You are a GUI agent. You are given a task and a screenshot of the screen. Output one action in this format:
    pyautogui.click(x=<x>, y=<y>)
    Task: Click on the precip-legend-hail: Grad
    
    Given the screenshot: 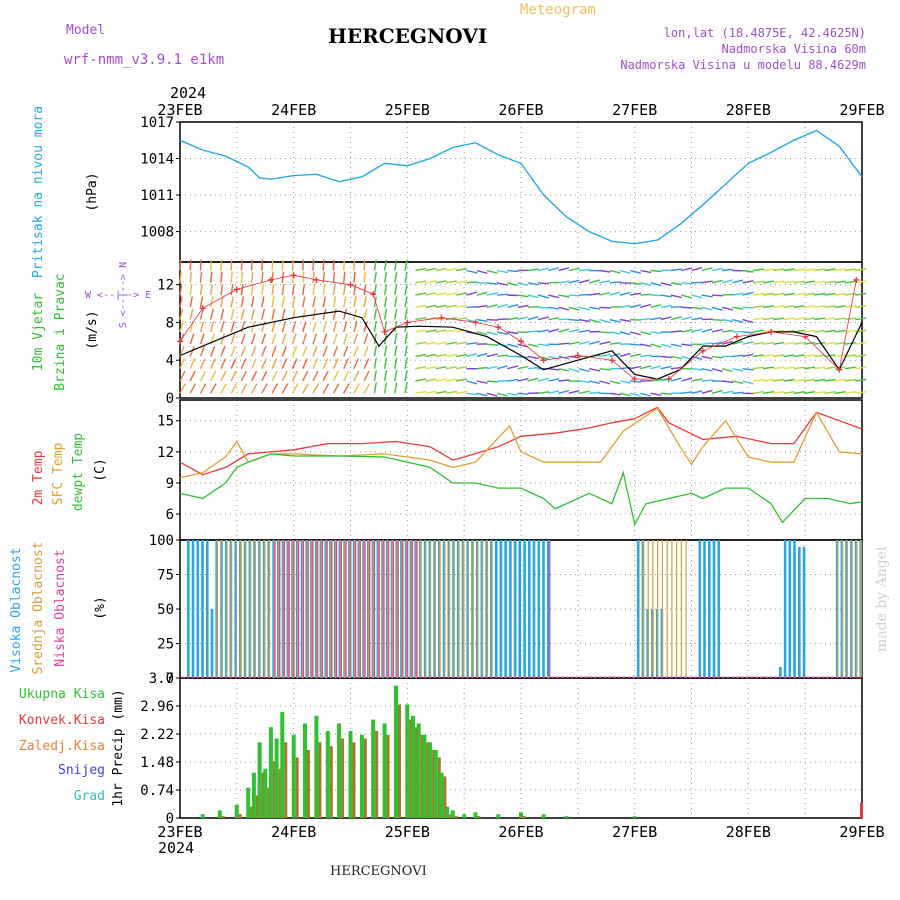 What is the action you would take?
    pyautogui.click(x=89, y=796)
    